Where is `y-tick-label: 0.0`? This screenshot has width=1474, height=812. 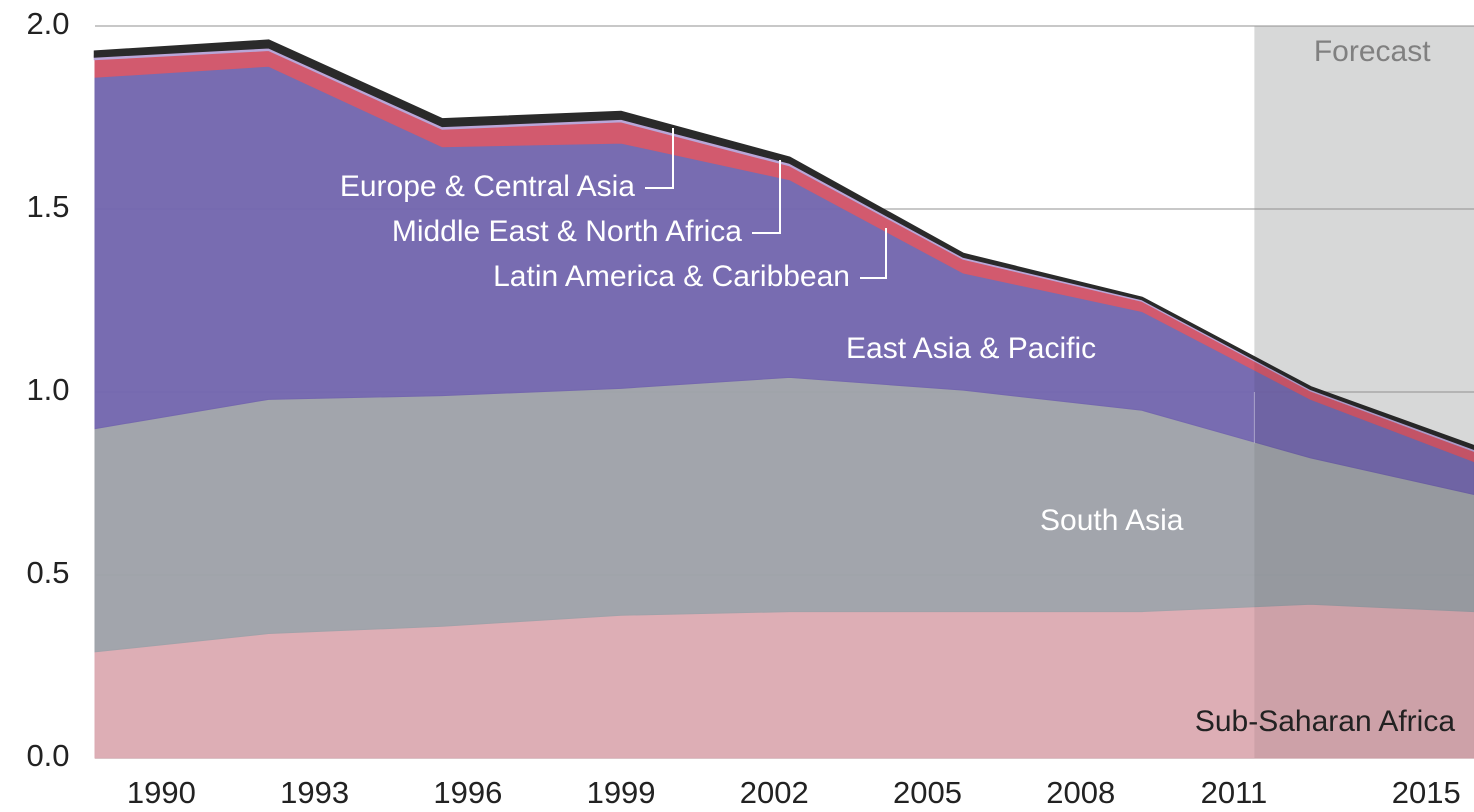 y-tick-label: 0.0 is located at coordinates (47, 755).